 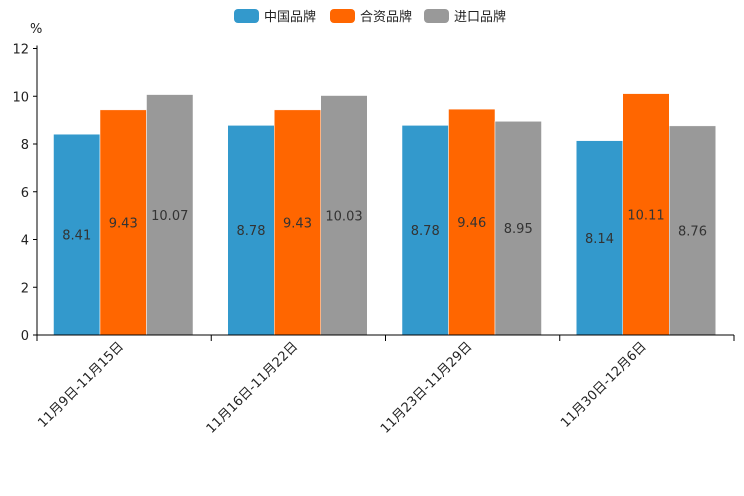 What do you see at coordinates (25, 288) in the screenshot?
I see `y-tick-label: 2` at bounding box center [25, 288].